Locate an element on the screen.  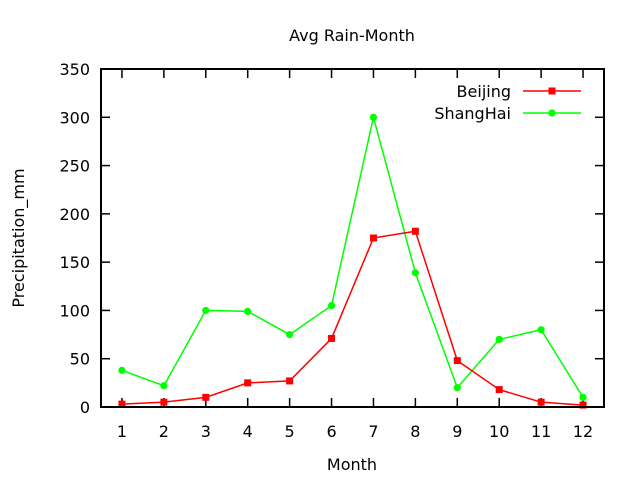
x-tick-label: 8 is located at coordinates (415, 431).